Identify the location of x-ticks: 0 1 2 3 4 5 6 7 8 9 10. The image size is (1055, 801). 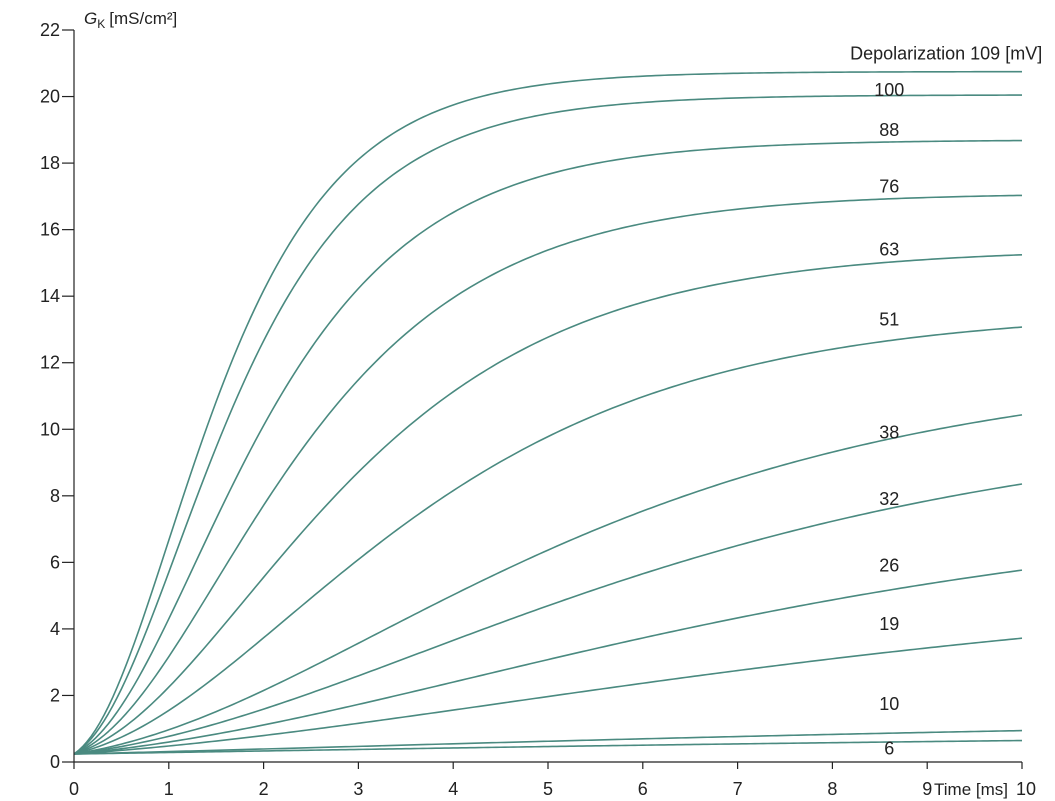
(552, 780).